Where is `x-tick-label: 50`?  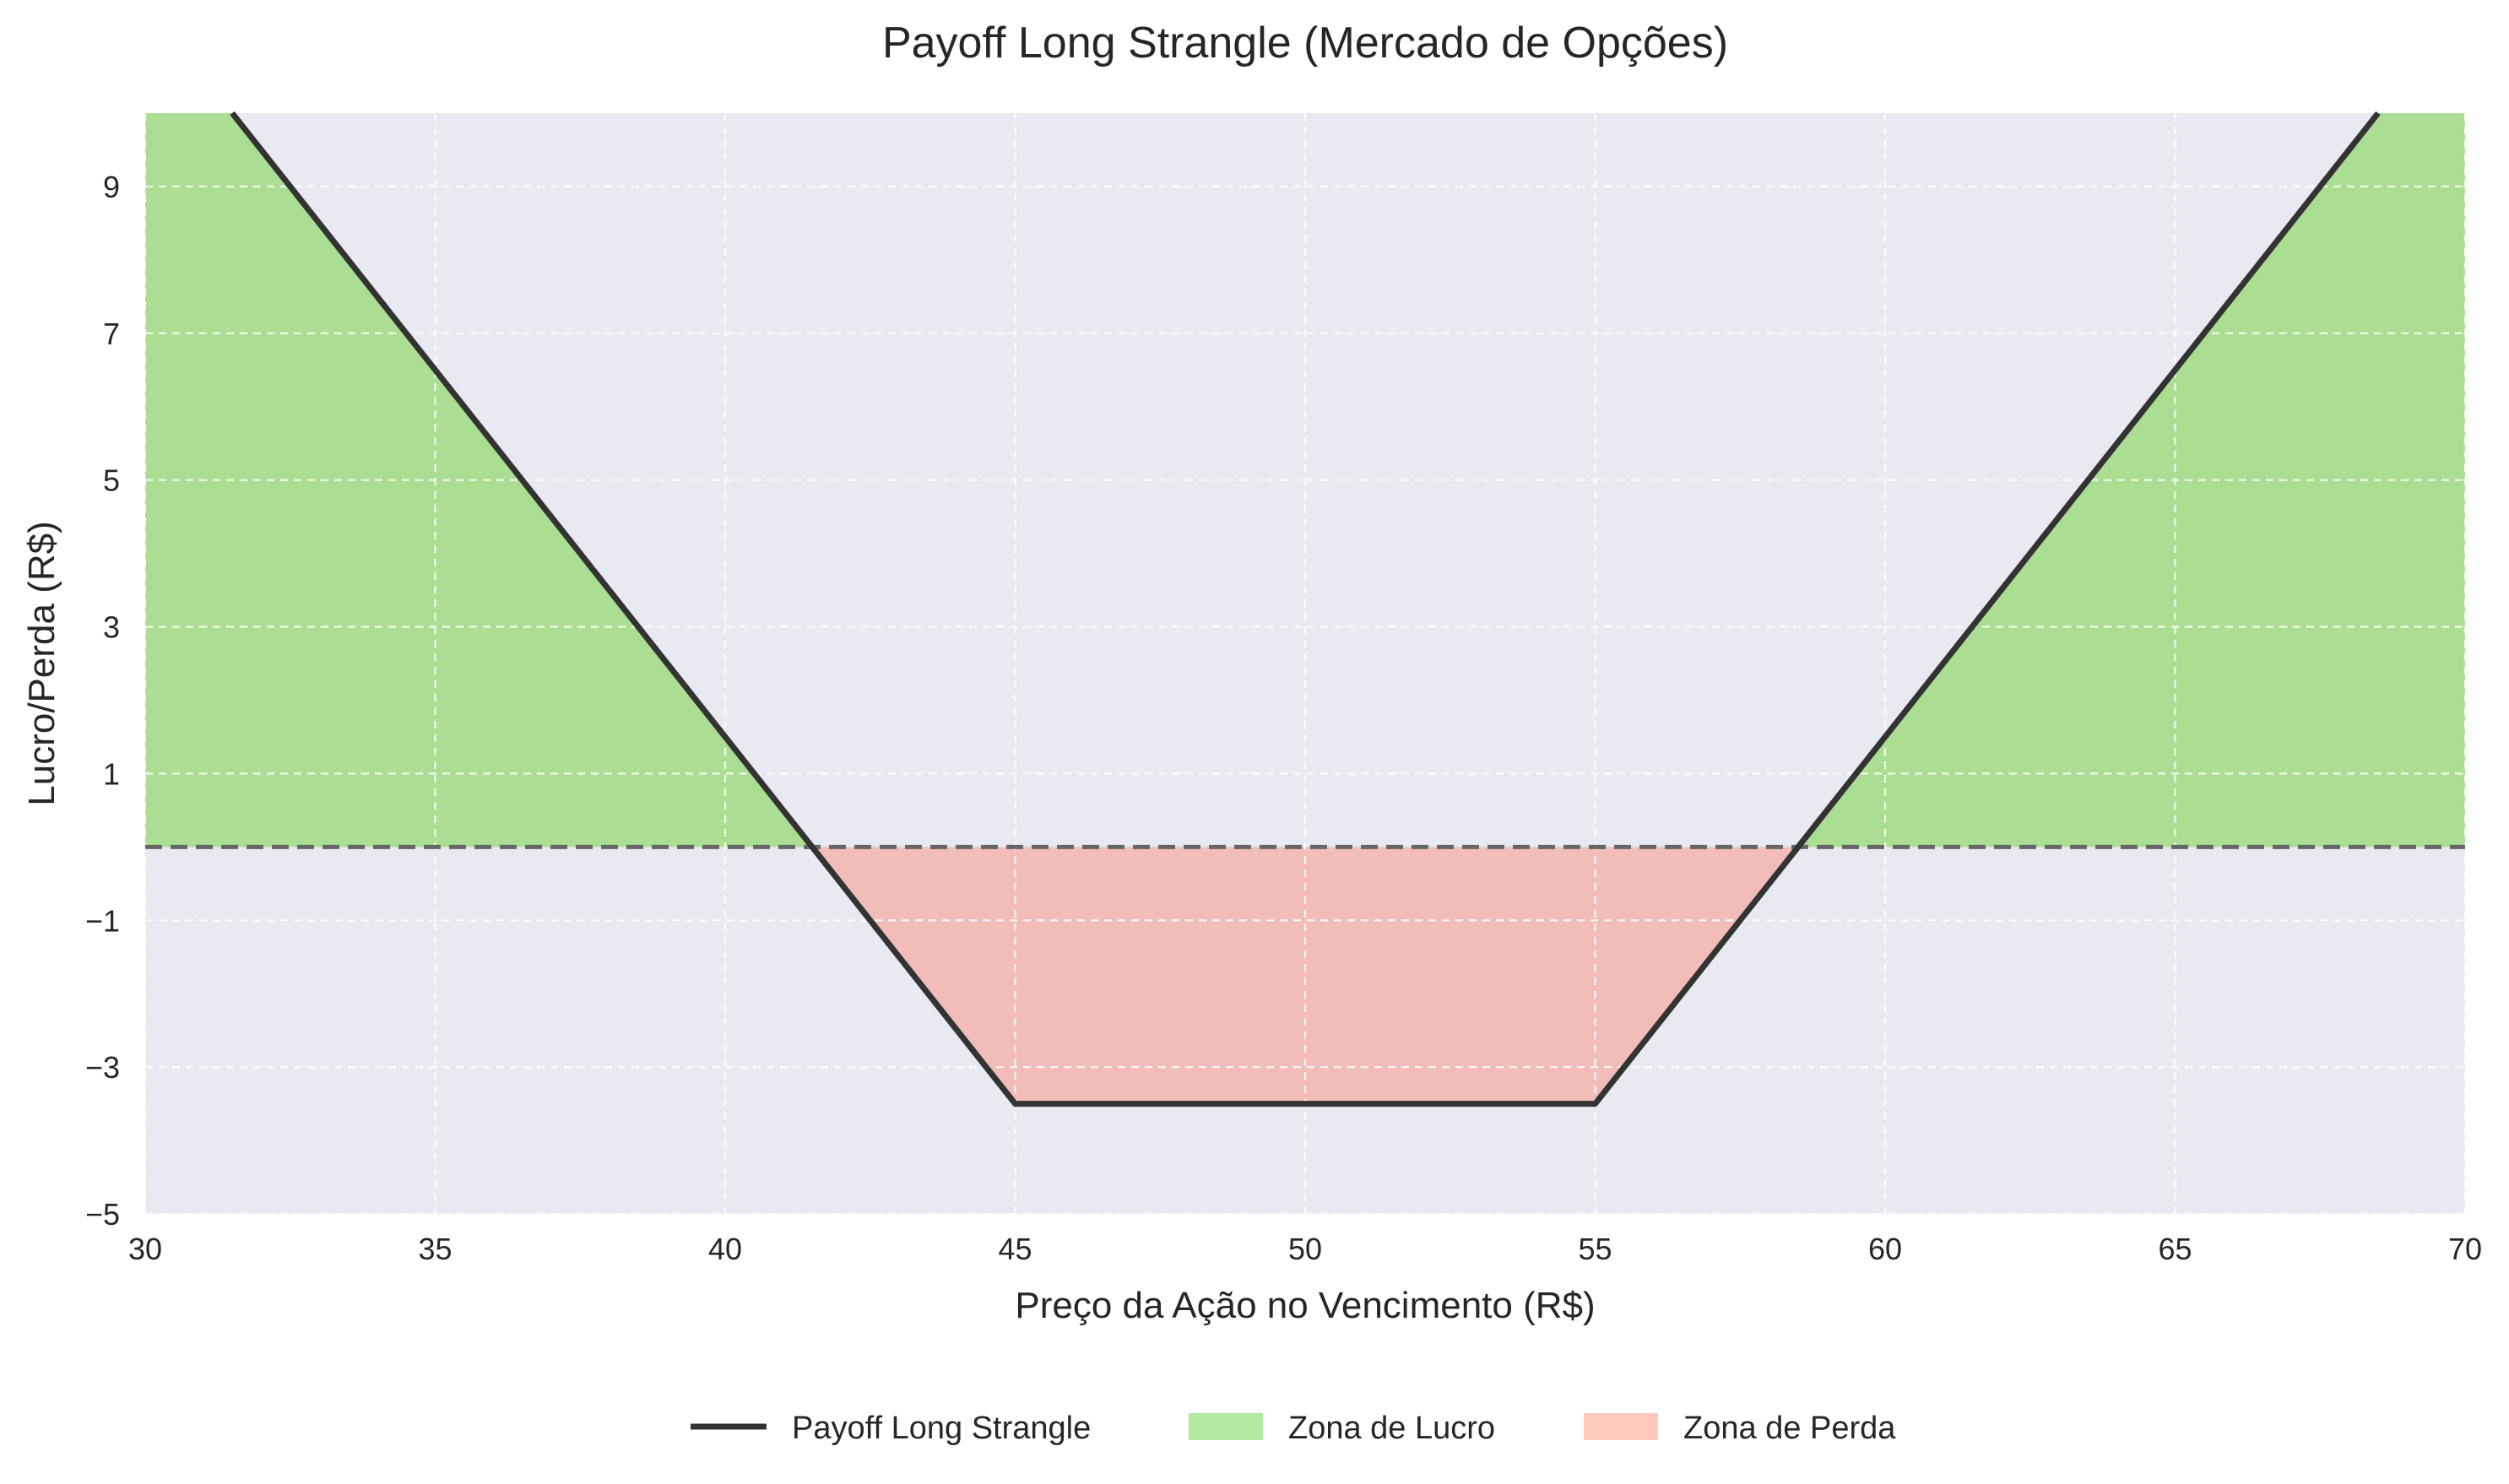
x-tick-label: 50 is located at coordinates (1305, 1249).